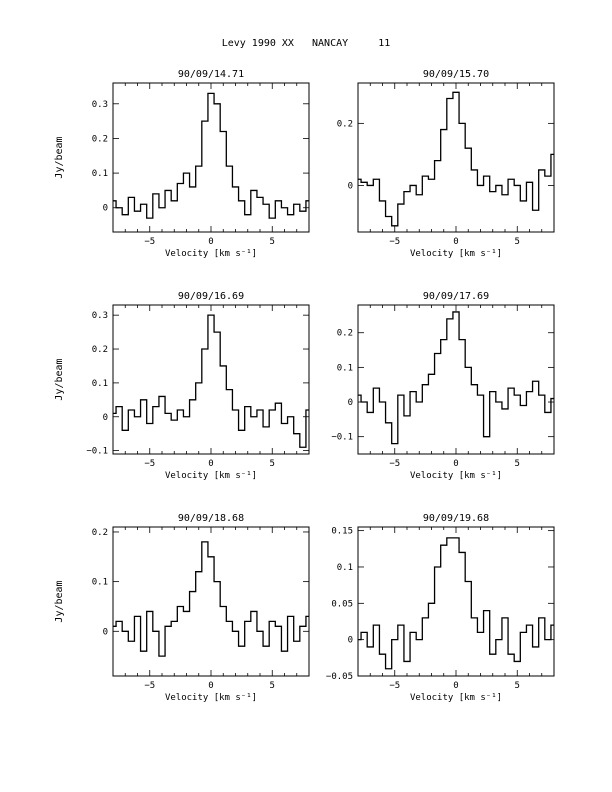 The width and height of the screenshot is (612, 792). What do you see at coordinates (211, 296) in the screenshot?
I see `chart-title: 90/09/16.69` at bounding box center [211, 296].